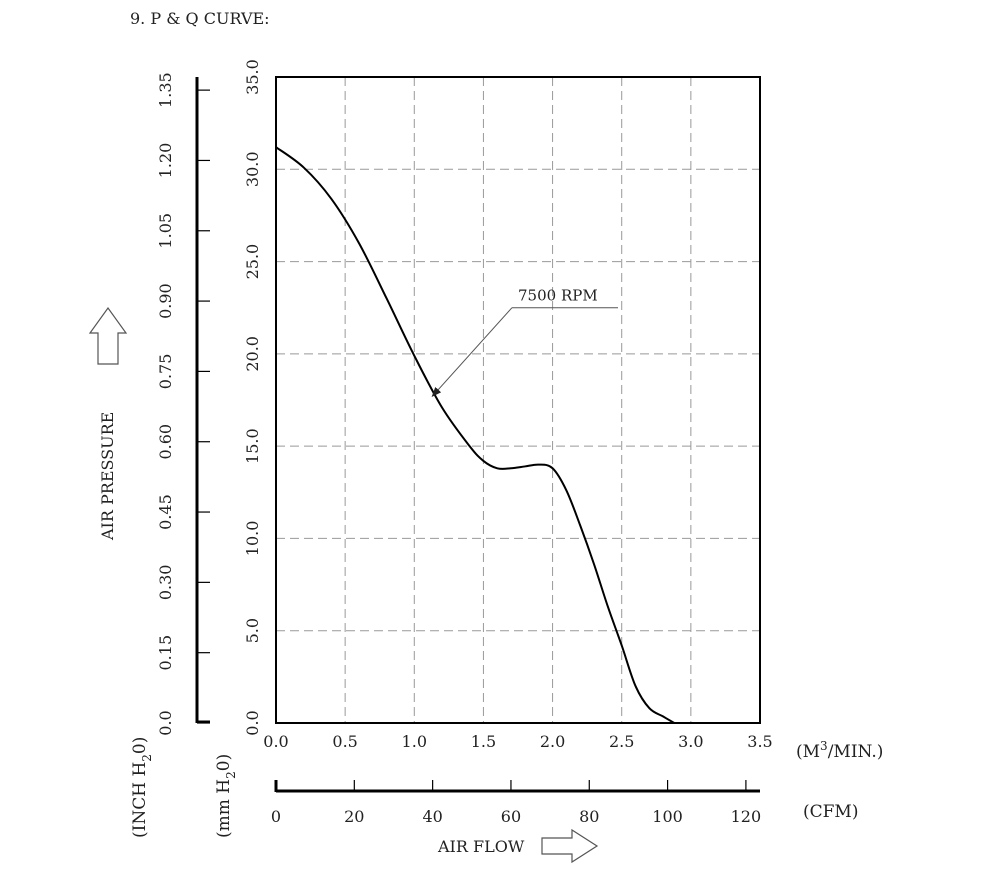 This screenshot has width=1000, height=871. What do you see at coordinates (165, 301) in the screenshot?
I see `inch-tick-label: 0.90` at bounding box center [165, 301].